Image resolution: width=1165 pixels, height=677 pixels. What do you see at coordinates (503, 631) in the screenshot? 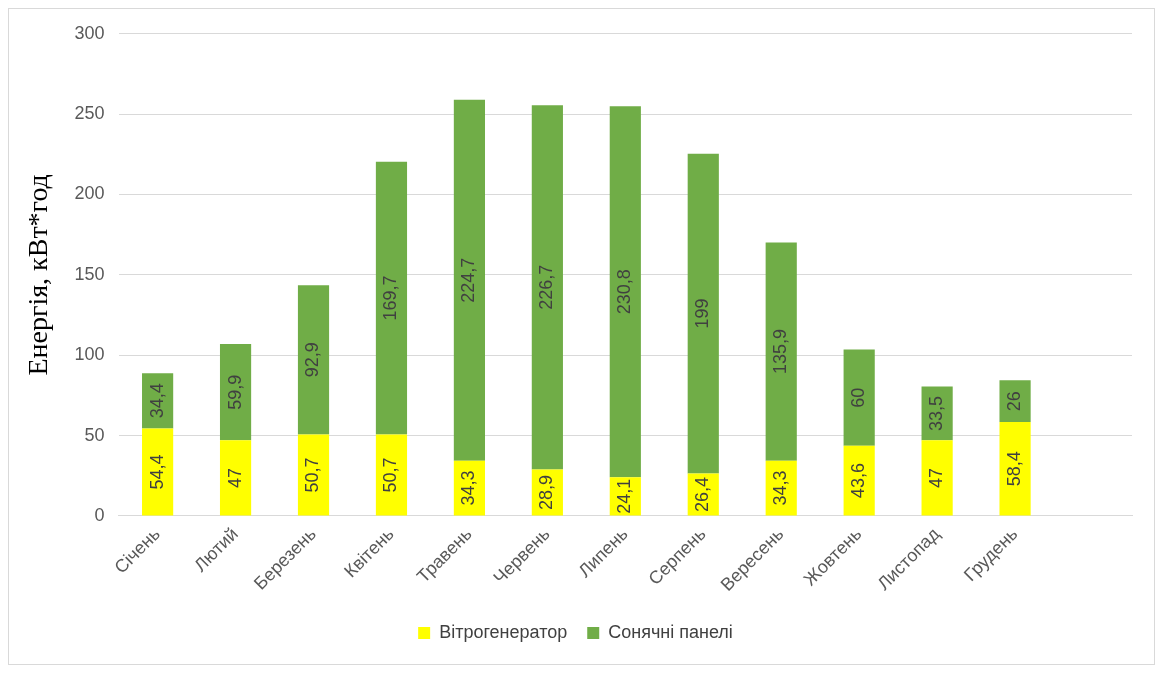
I see `legend-label: Вітрогенератор` at bounding box center [503, 631].